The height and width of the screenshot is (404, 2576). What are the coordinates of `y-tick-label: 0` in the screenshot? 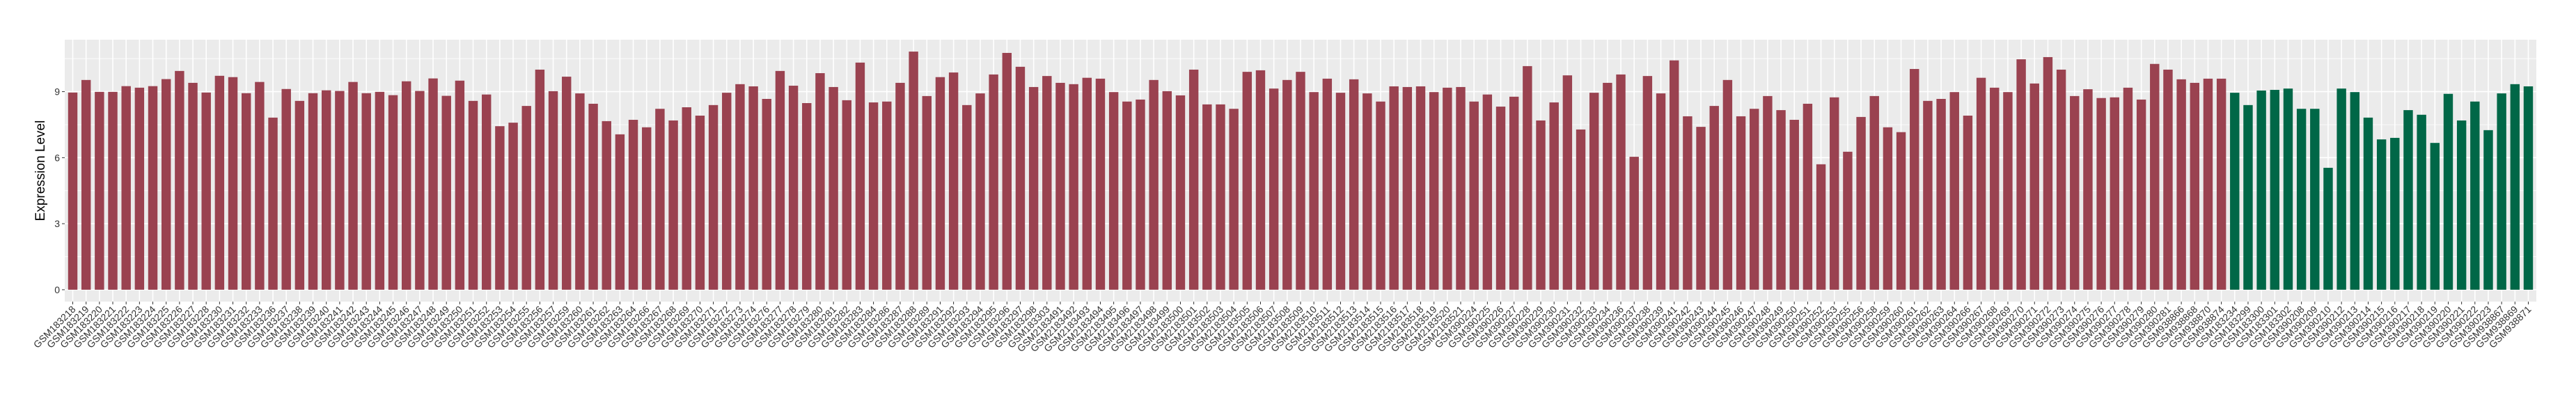 It's located at (57, 289).